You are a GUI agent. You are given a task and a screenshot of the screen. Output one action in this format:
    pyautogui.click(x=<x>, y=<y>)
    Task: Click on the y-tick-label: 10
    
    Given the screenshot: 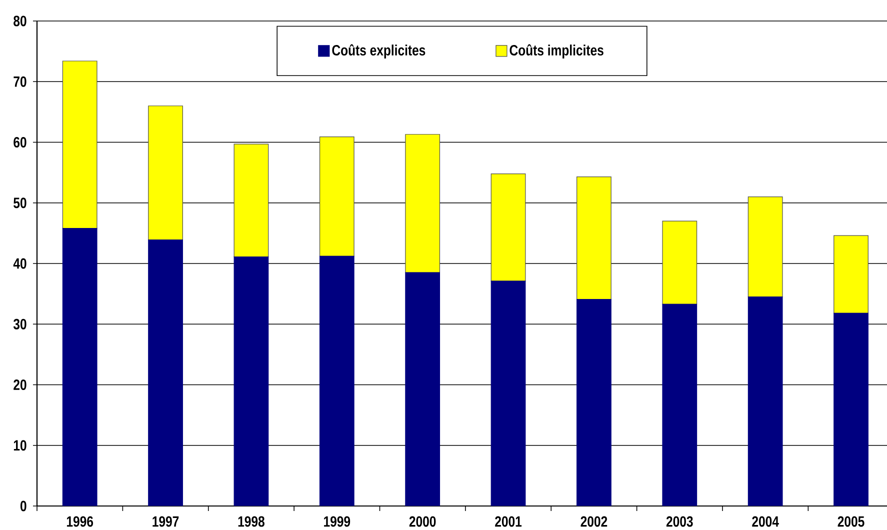 What is the action you would take?
    pyautogui.click(x=20, y=445)
    